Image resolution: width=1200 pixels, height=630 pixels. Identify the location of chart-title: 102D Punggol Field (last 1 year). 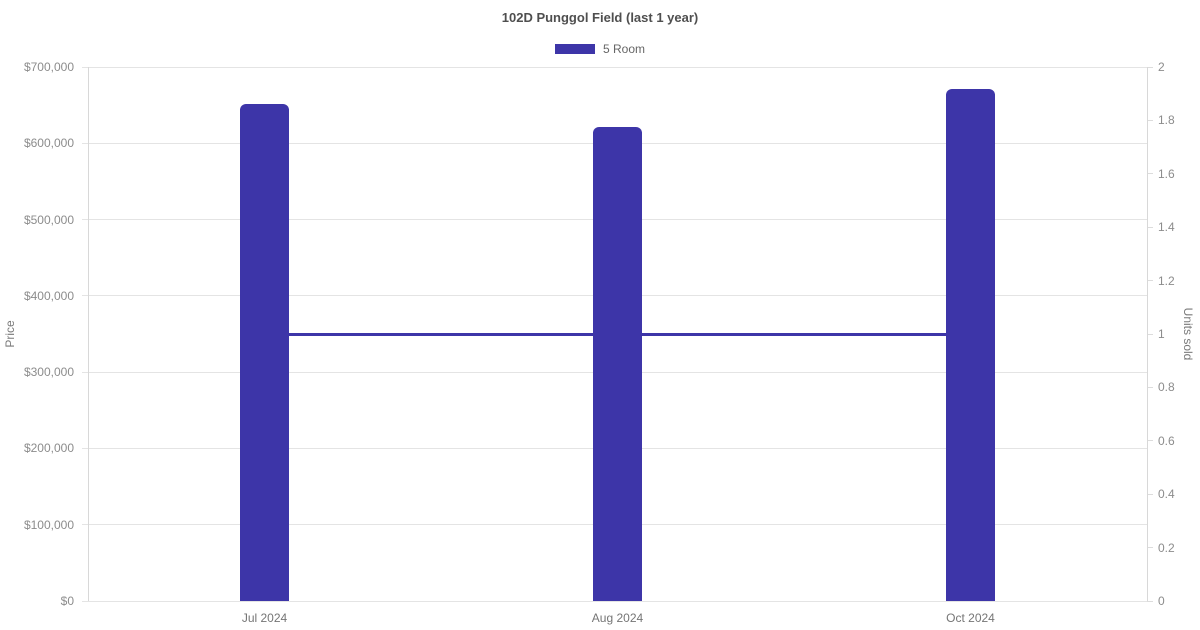
(600, 17).